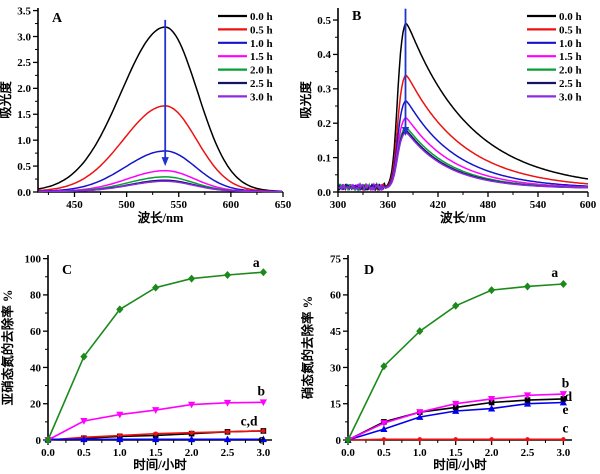  Describe the element at coordinates (249, 420) in the screenshot. I see `curve-label-c-d: c,d` at that location.